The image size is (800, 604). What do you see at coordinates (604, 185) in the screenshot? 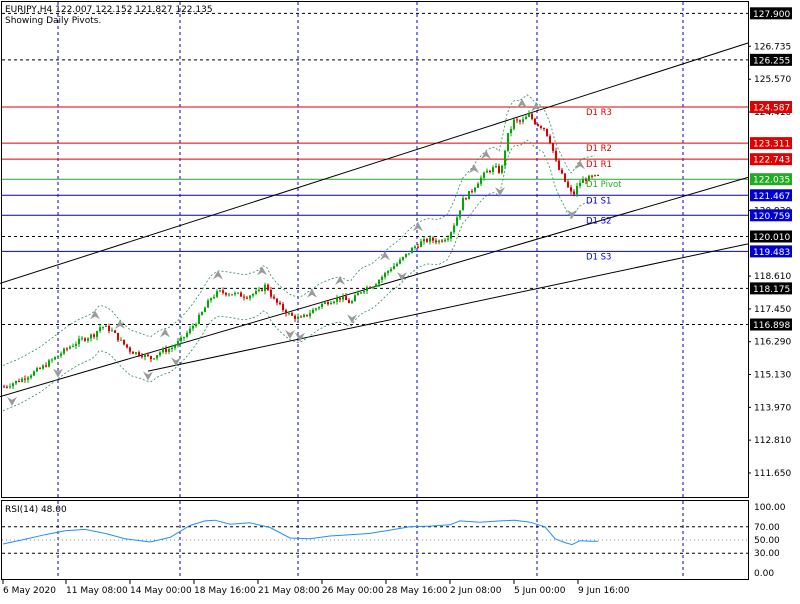
I see `pivot-label: D1 Pivot` at bounding box center [604, 185].